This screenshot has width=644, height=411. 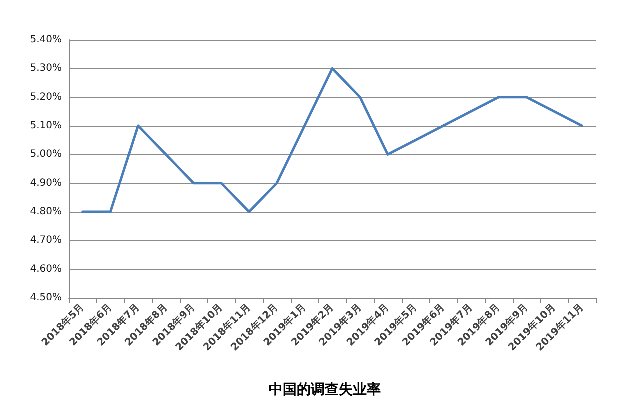 What do you see at coordinates (46, 298) in the screenshot?
I see `y-tick-label: 4.50%` at bounding box center [46, 298].